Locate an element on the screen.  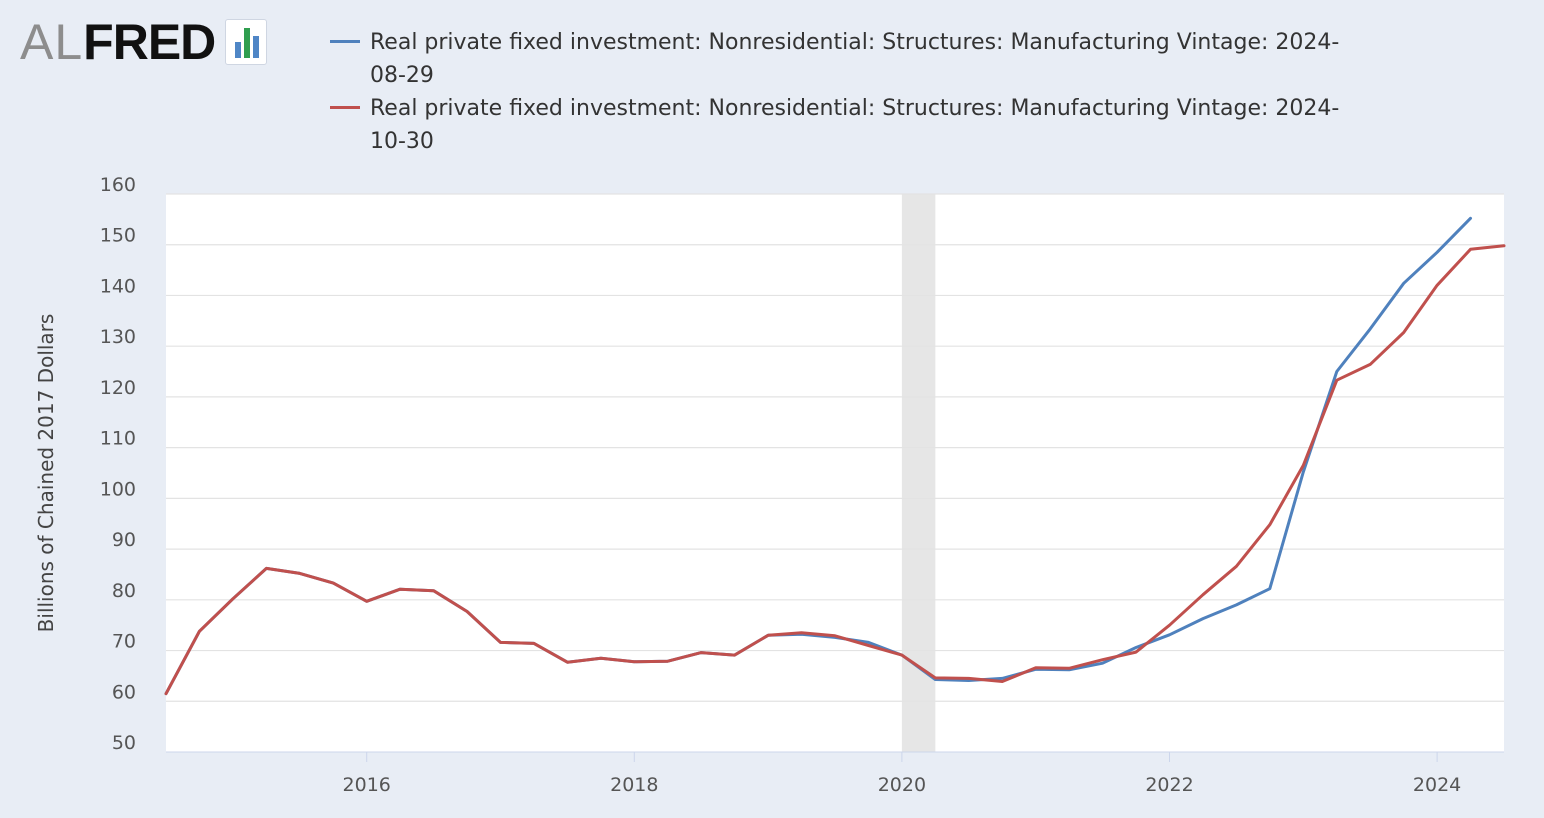
x-tick-label: 2018 is located at coordinates (634, 785).